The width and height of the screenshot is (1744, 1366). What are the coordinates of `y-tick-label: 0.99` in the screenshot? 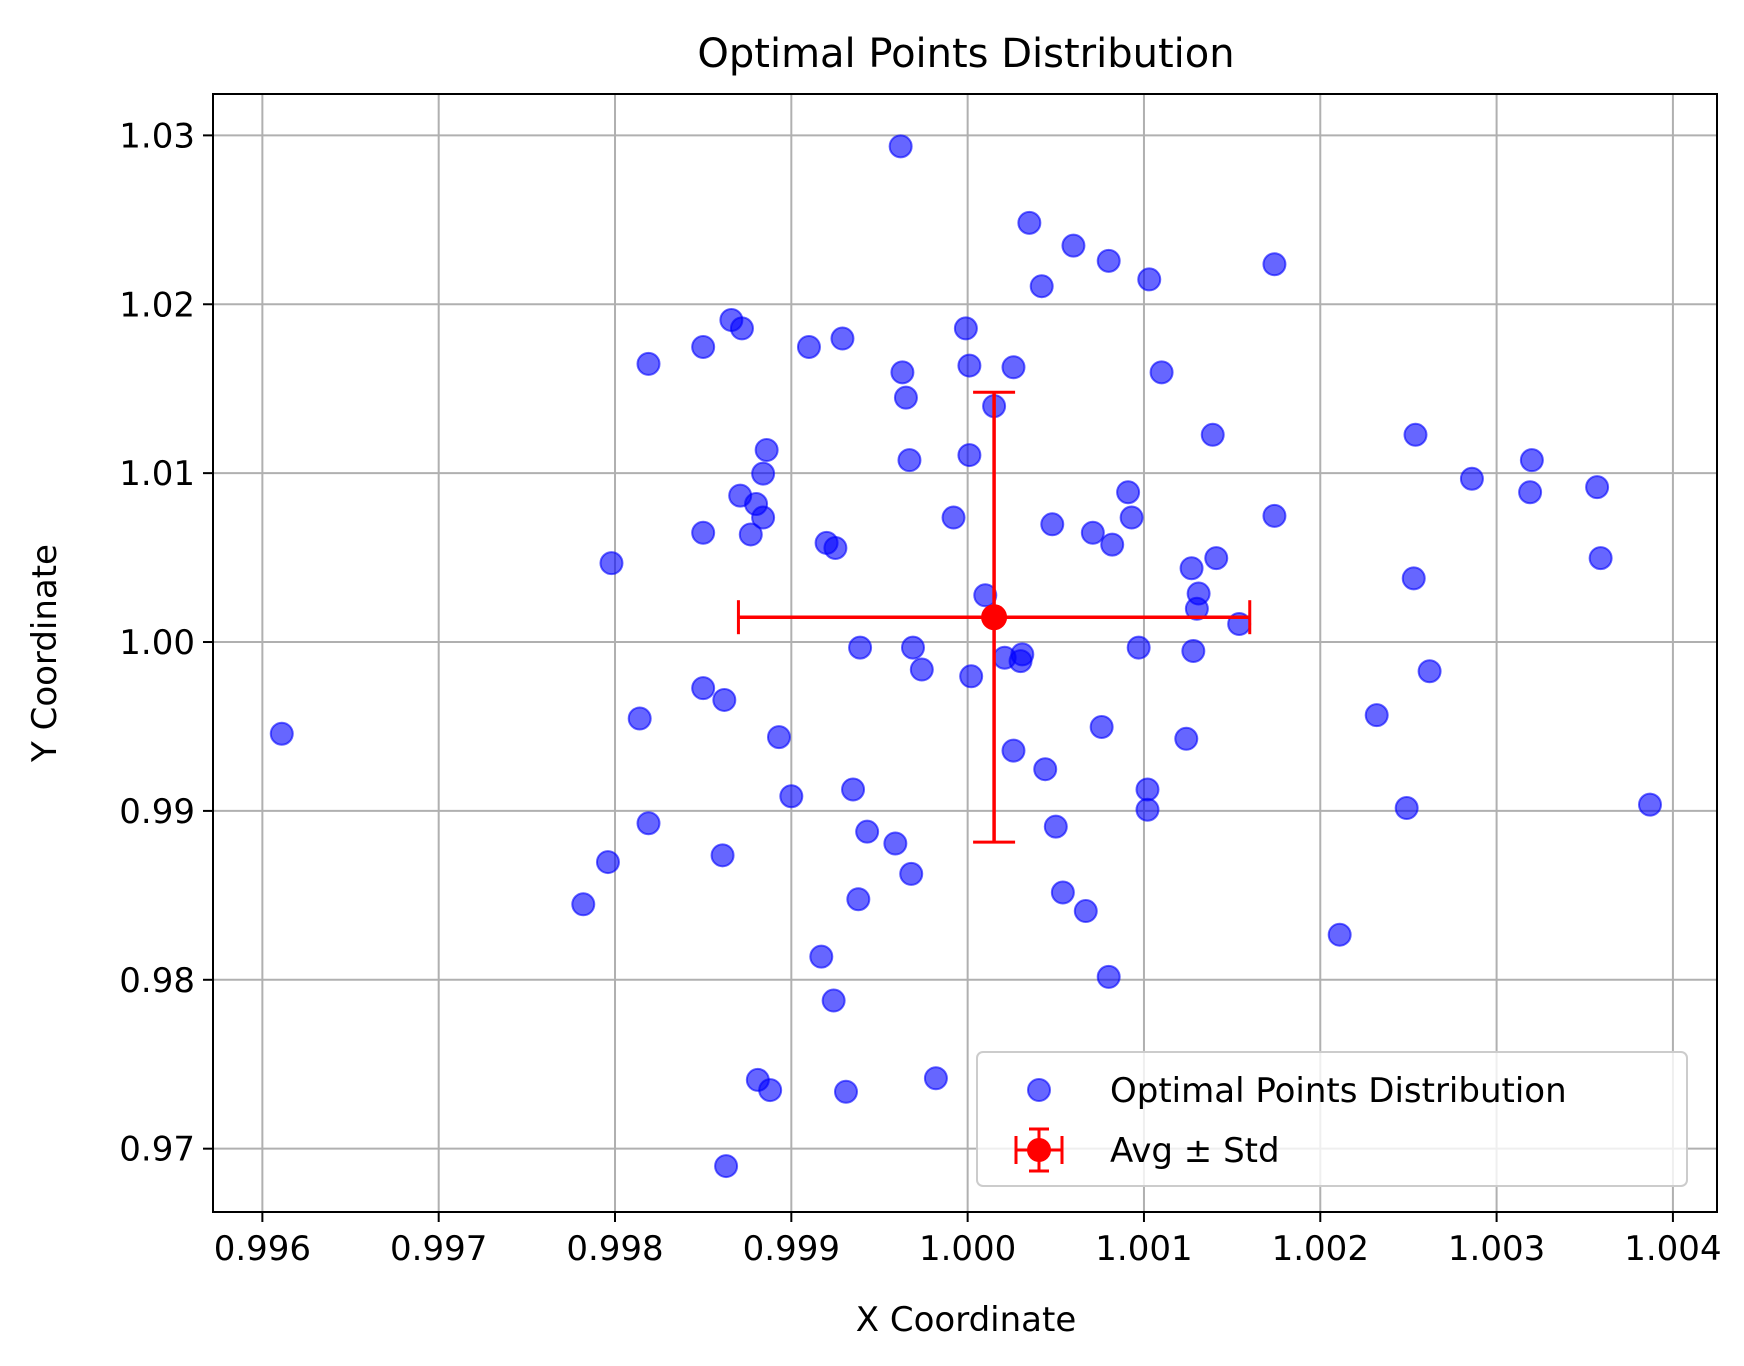 It's located at (157, 812).